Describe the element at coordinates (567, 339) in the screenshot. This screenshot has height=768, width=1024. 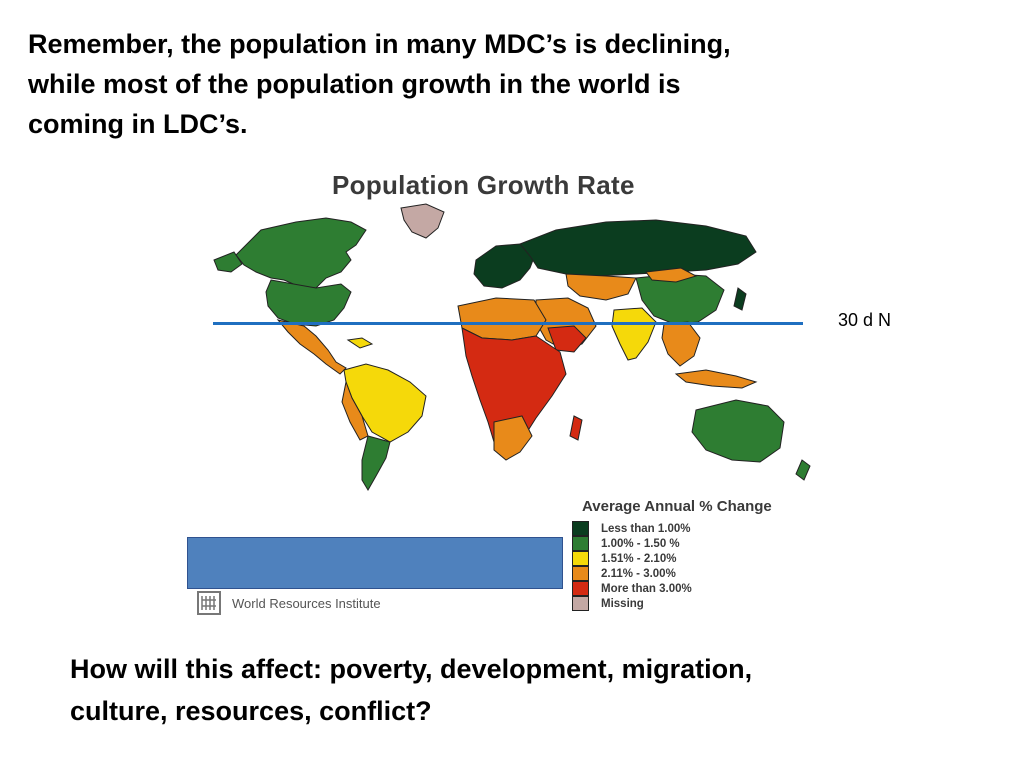
I see `map-region-arabia` at that location.